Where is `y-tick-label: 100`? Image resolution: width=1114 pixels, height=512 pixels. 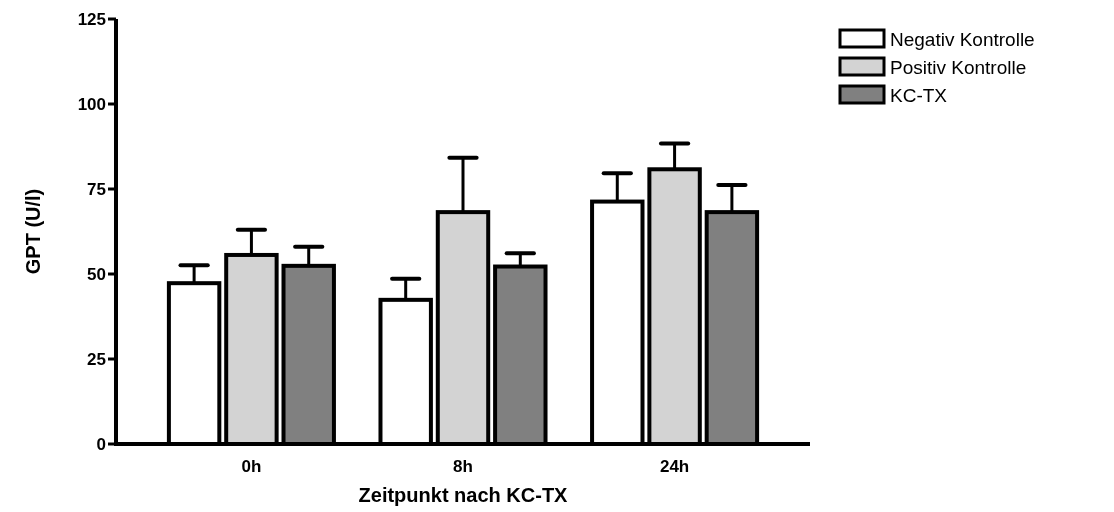
y-tick-label: 100 is located at coordinates (91, 104).